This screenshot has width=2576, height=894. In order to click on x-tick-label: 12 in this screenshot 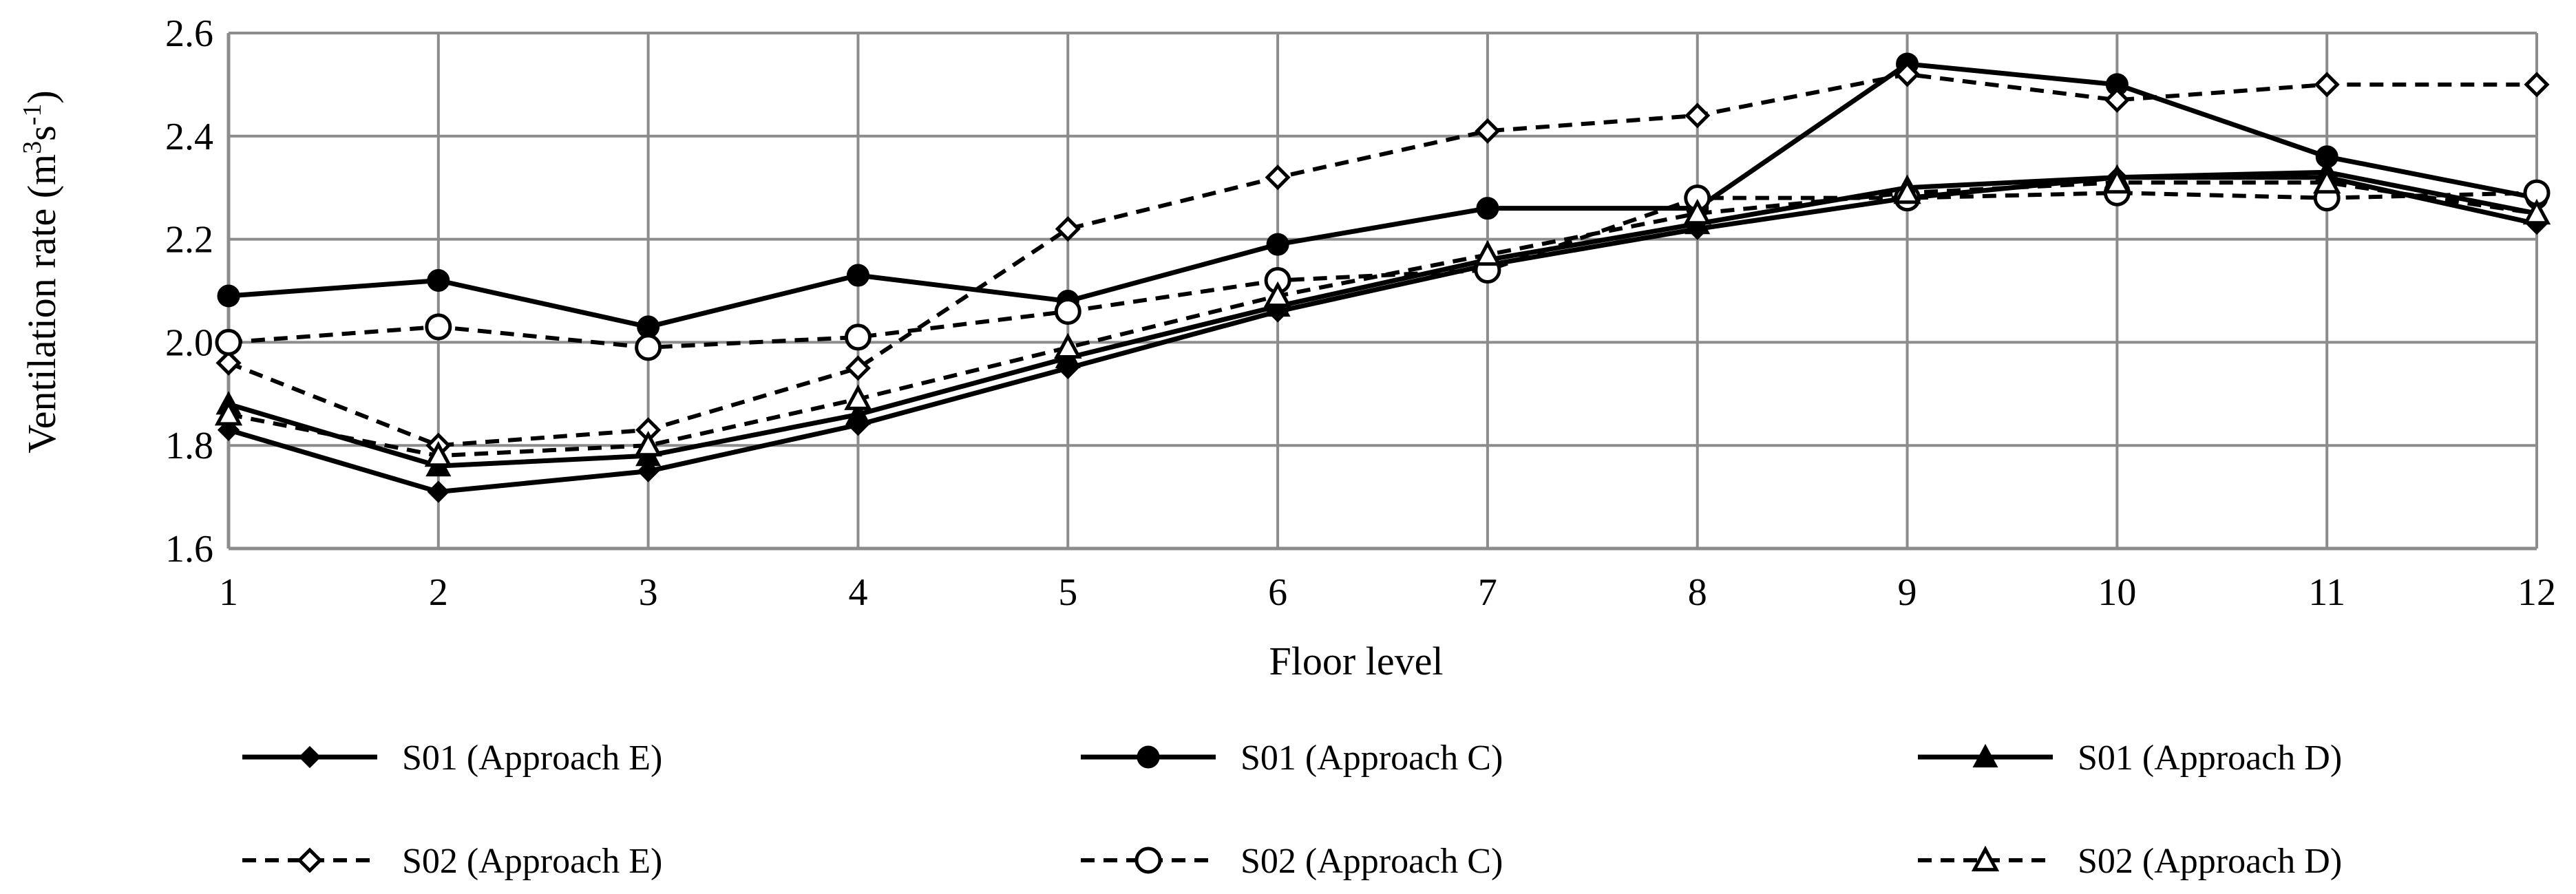, I will do `click(2536, 592)`.